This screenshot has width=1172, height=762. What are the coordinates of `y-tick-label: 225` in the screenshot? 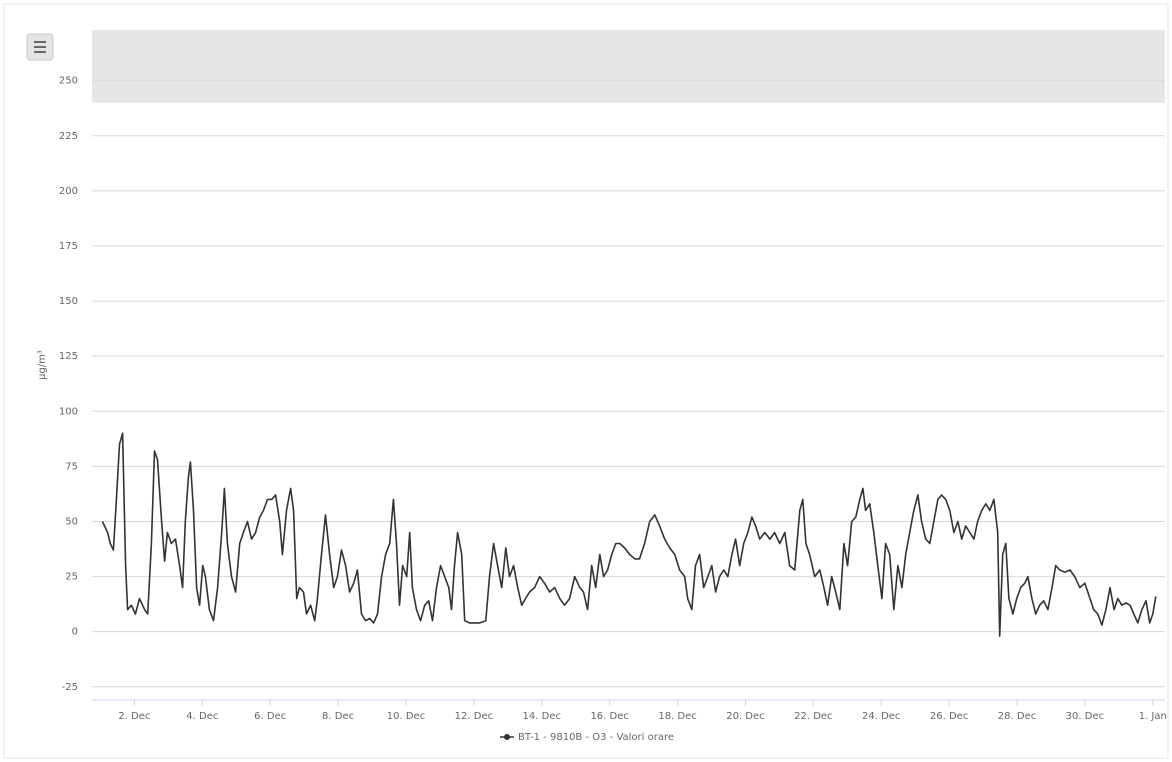 It's located at (68, 136).